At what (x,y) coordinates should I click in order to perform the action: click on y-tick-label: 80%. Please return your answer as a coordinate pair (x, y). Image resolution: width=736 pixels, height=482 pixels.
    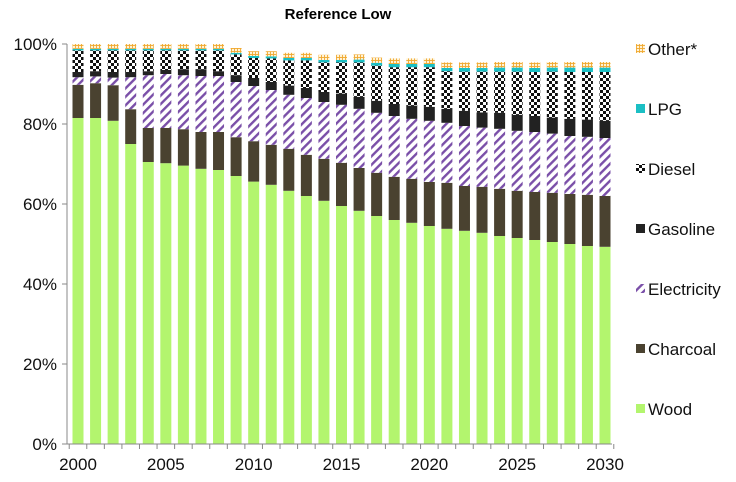
    Looking at the image, I should click on (40, 124).